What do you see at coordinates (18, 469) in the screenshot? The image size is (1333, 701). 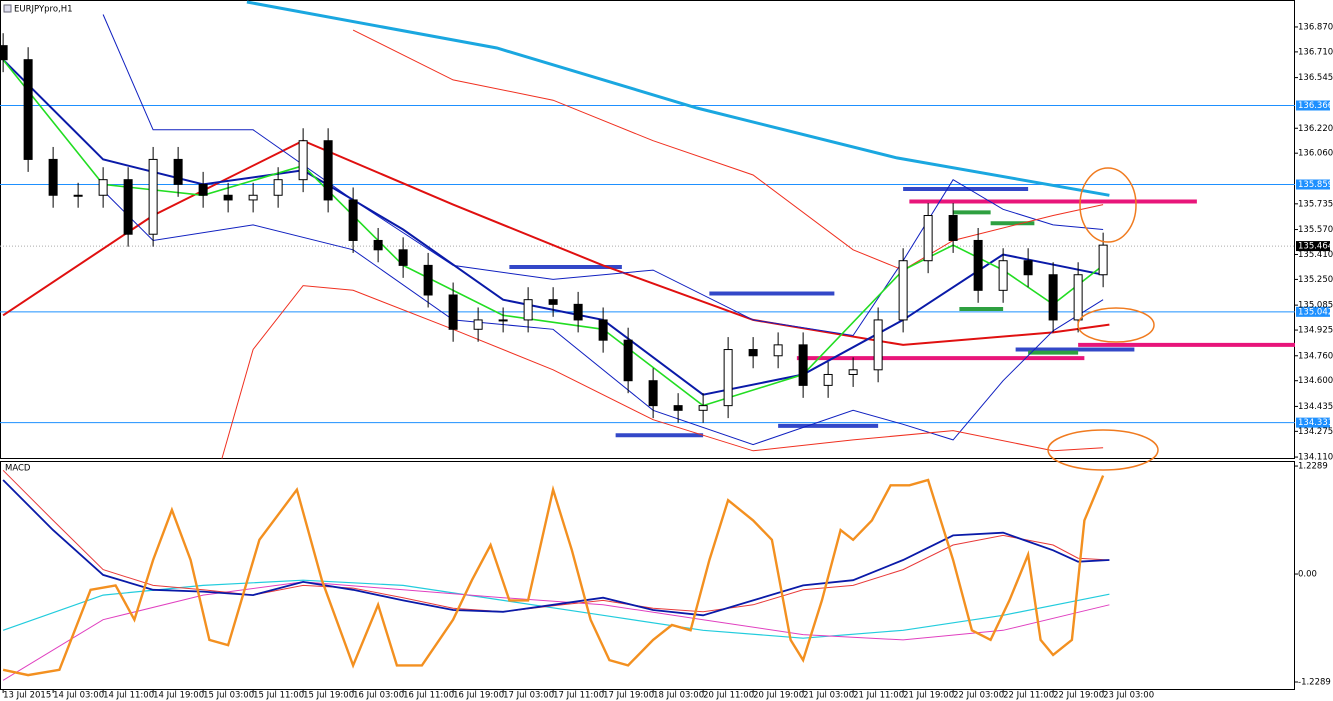 I see `macd-title: MACD` at bounding box center [18, 469].